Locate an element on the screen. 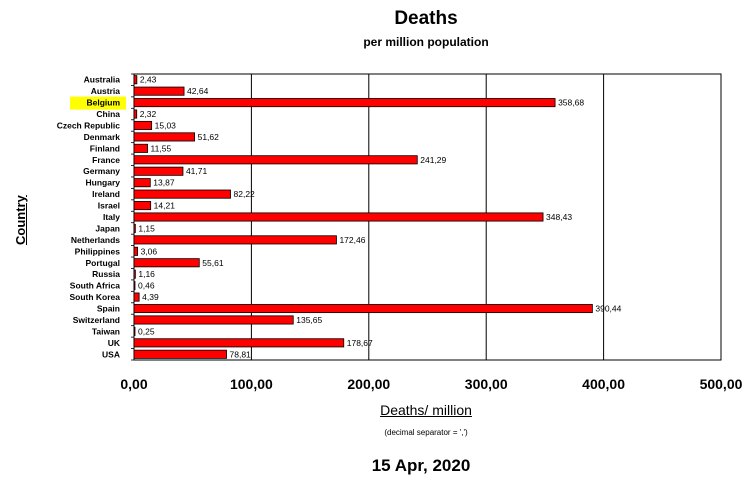 This screenshot has width=756, height=494. x-tick-label: 500,00 is located at coordinates (721, 384).